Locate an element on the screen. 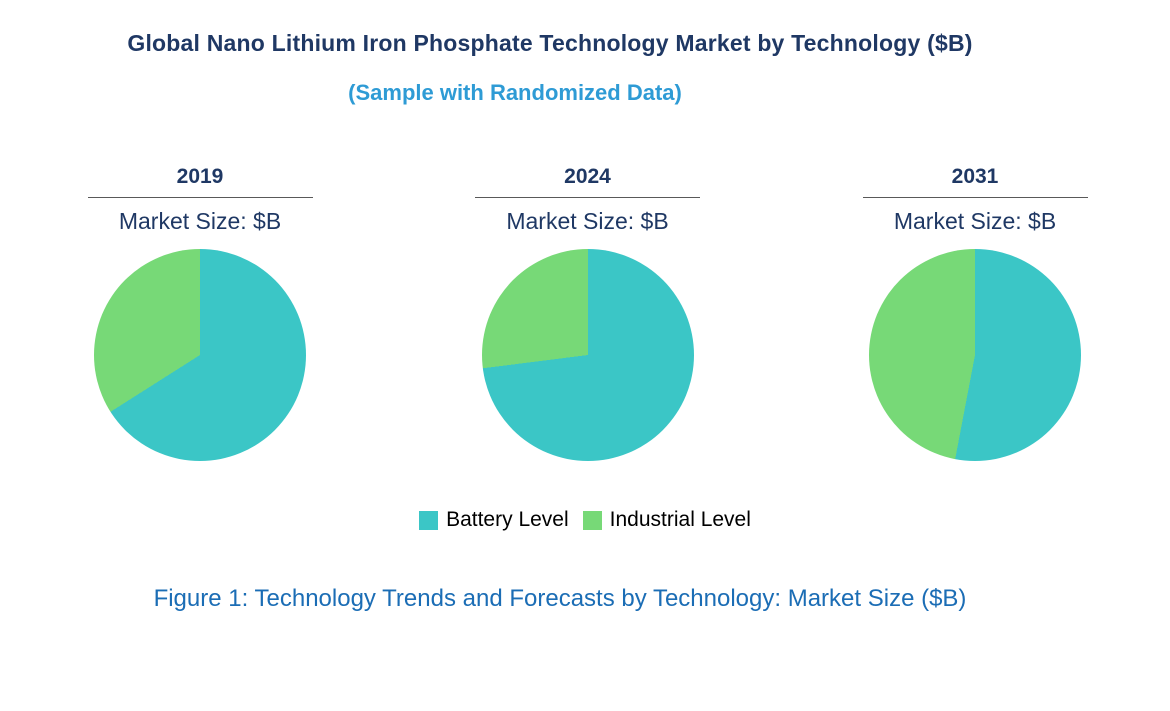  legend-item-industrial-level: Industrial Level is located at coordinates (666, 520).